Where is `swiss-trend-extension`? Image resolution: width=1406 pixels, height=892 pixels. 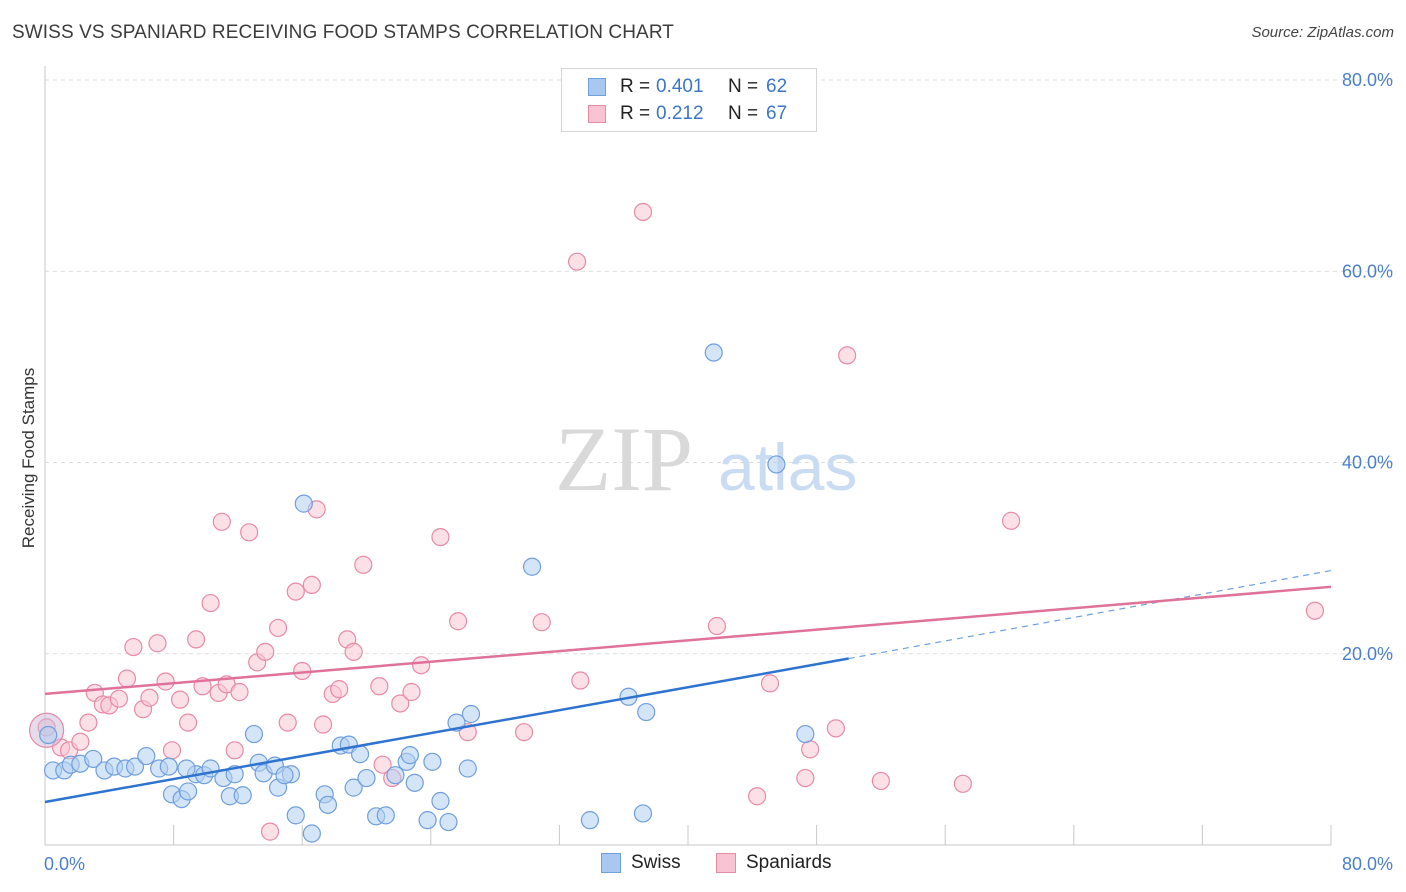
swiss-trend-extension is located at coordinates (1090, 614).